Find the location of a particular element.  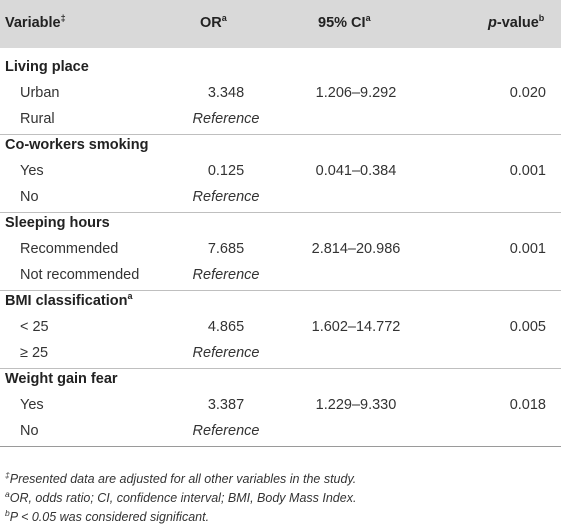

header-p-value: p-valueb is located at coordinates (516, 22).